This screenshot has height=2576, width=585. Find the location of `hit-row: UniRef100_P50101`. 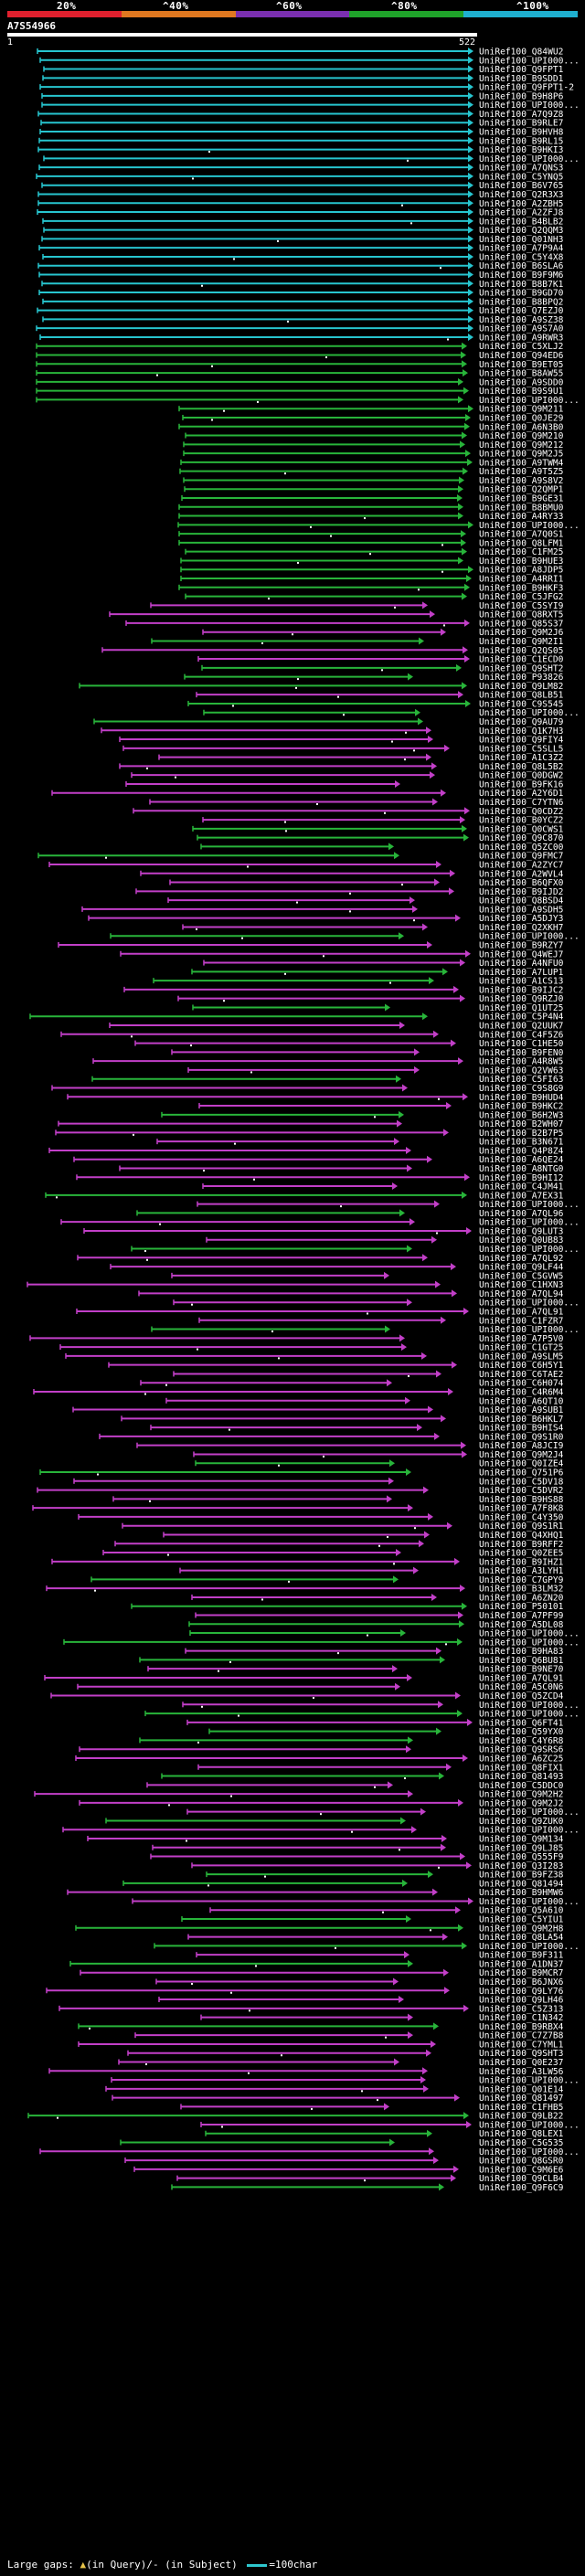

hit-row: UniRef100_P50101 is located at coordinates (347, 1607).